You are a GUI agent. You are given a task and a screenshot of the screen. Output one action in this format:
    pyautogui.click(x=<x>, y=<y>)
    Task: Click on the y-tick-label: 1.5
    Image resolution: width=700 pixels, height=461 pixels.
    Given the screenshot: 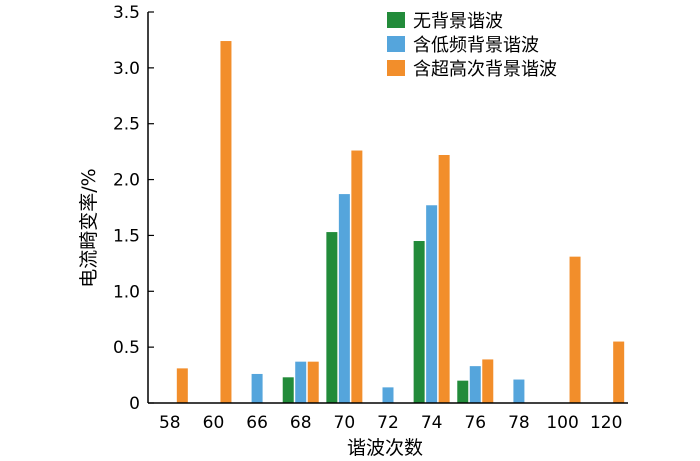 What is the action you would take?
    pyautogui.click(x=126, y=236)
    